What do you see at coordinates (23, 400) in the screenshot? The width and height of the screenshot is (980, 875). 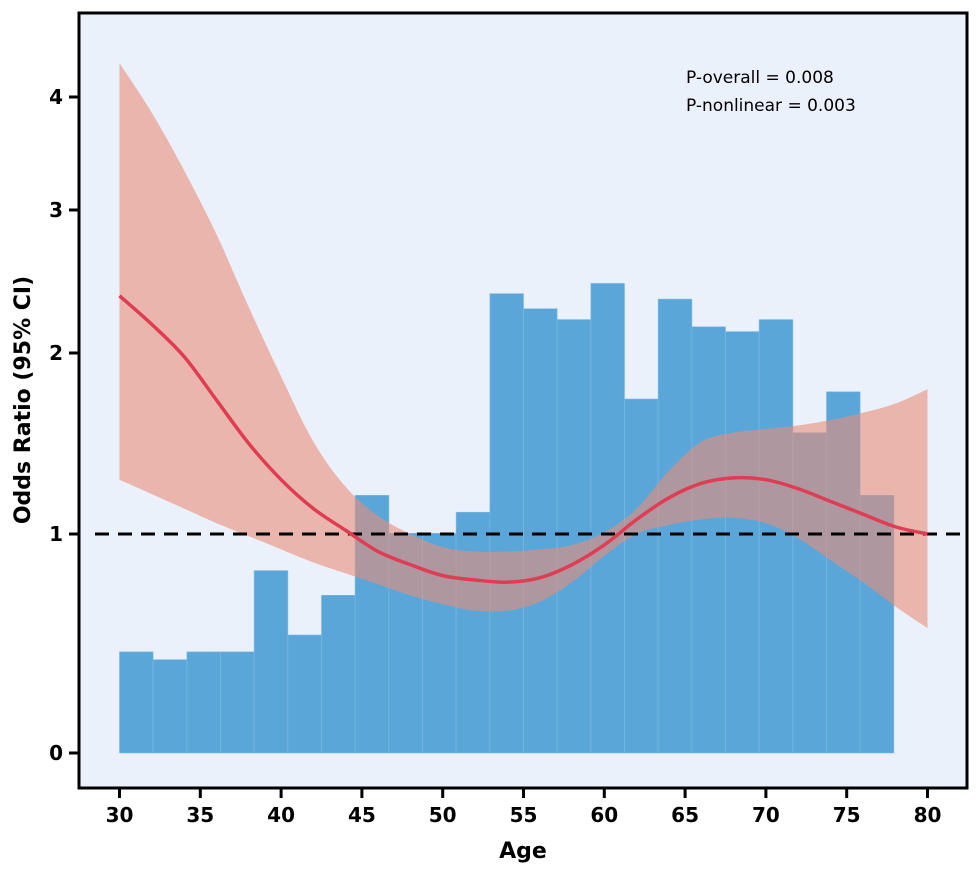 I see `y-axis-label: Odds Ratio (95% CI)` at bounding box center [23, 400].